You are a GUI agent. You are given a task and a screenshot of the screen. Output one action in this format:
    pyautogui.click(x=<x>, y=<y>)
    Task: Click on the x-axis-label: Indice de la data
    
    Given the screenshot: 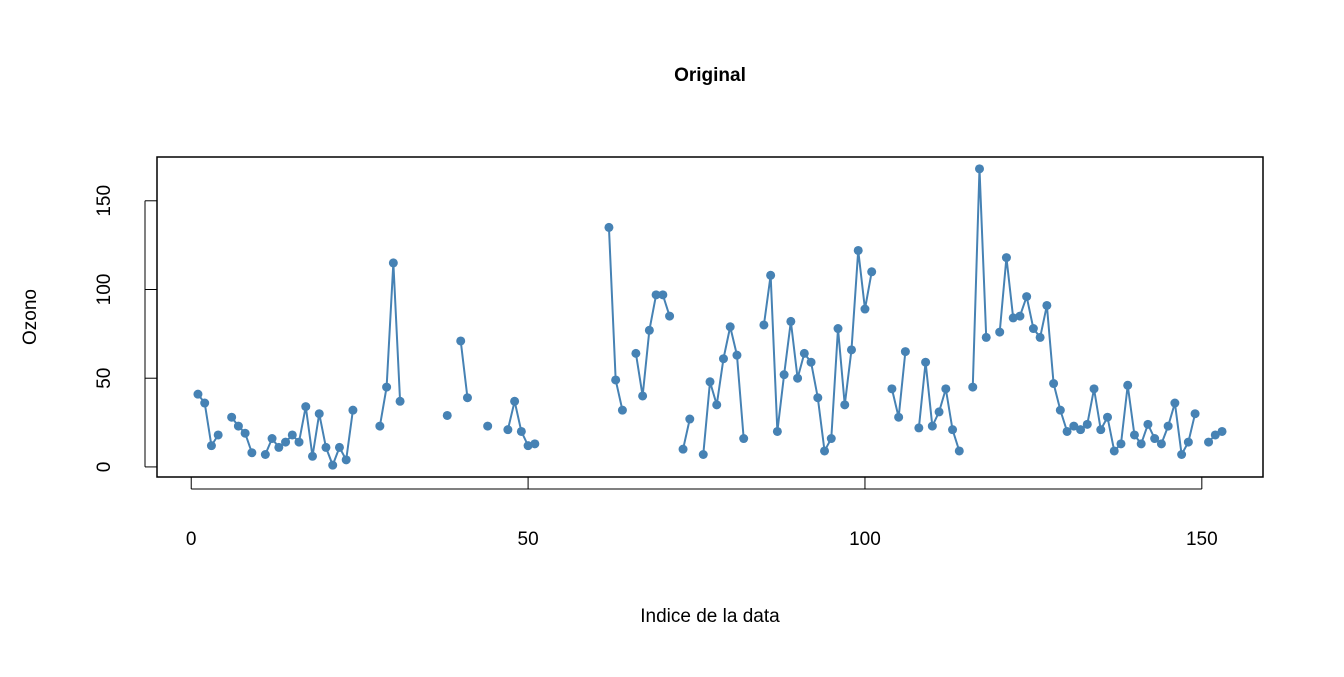 What is the action you would take?
    pyautogui.click(x=710, y=616)
    